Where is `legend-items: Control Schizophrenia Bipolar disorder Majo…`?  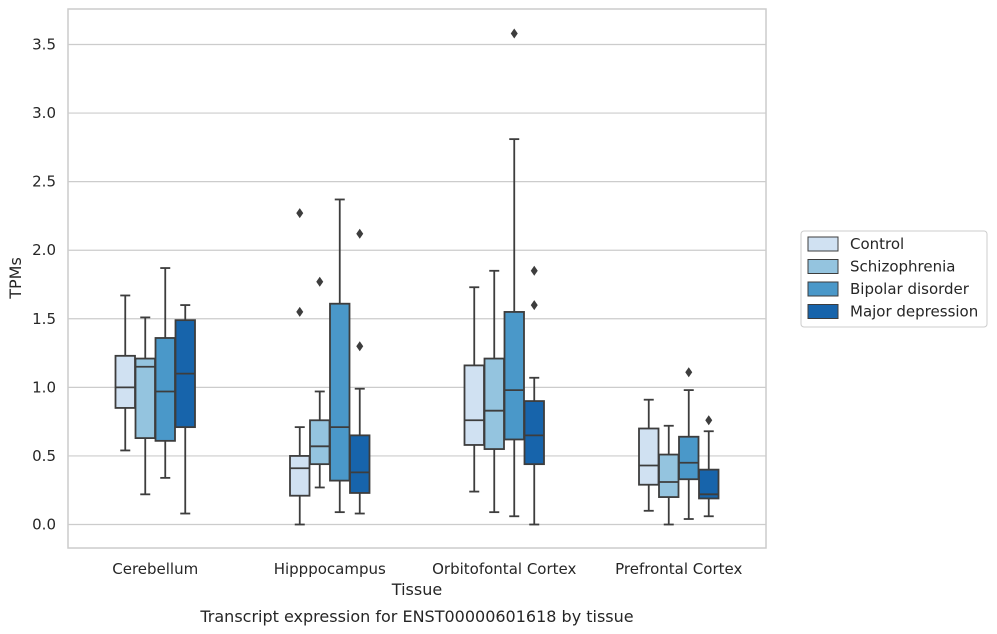 legend-items: Control Schizophrenia Bipolar disorder Majo… is located at coordinates (892, 278).